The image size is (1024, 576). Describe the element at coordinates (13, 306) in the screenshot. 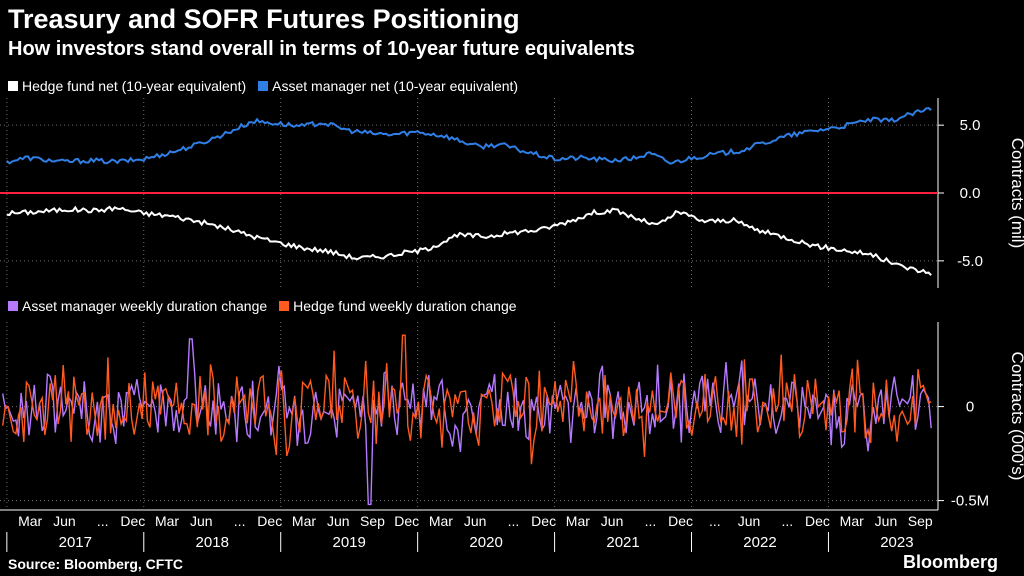

I see `legend-swatch-purple` at that location.